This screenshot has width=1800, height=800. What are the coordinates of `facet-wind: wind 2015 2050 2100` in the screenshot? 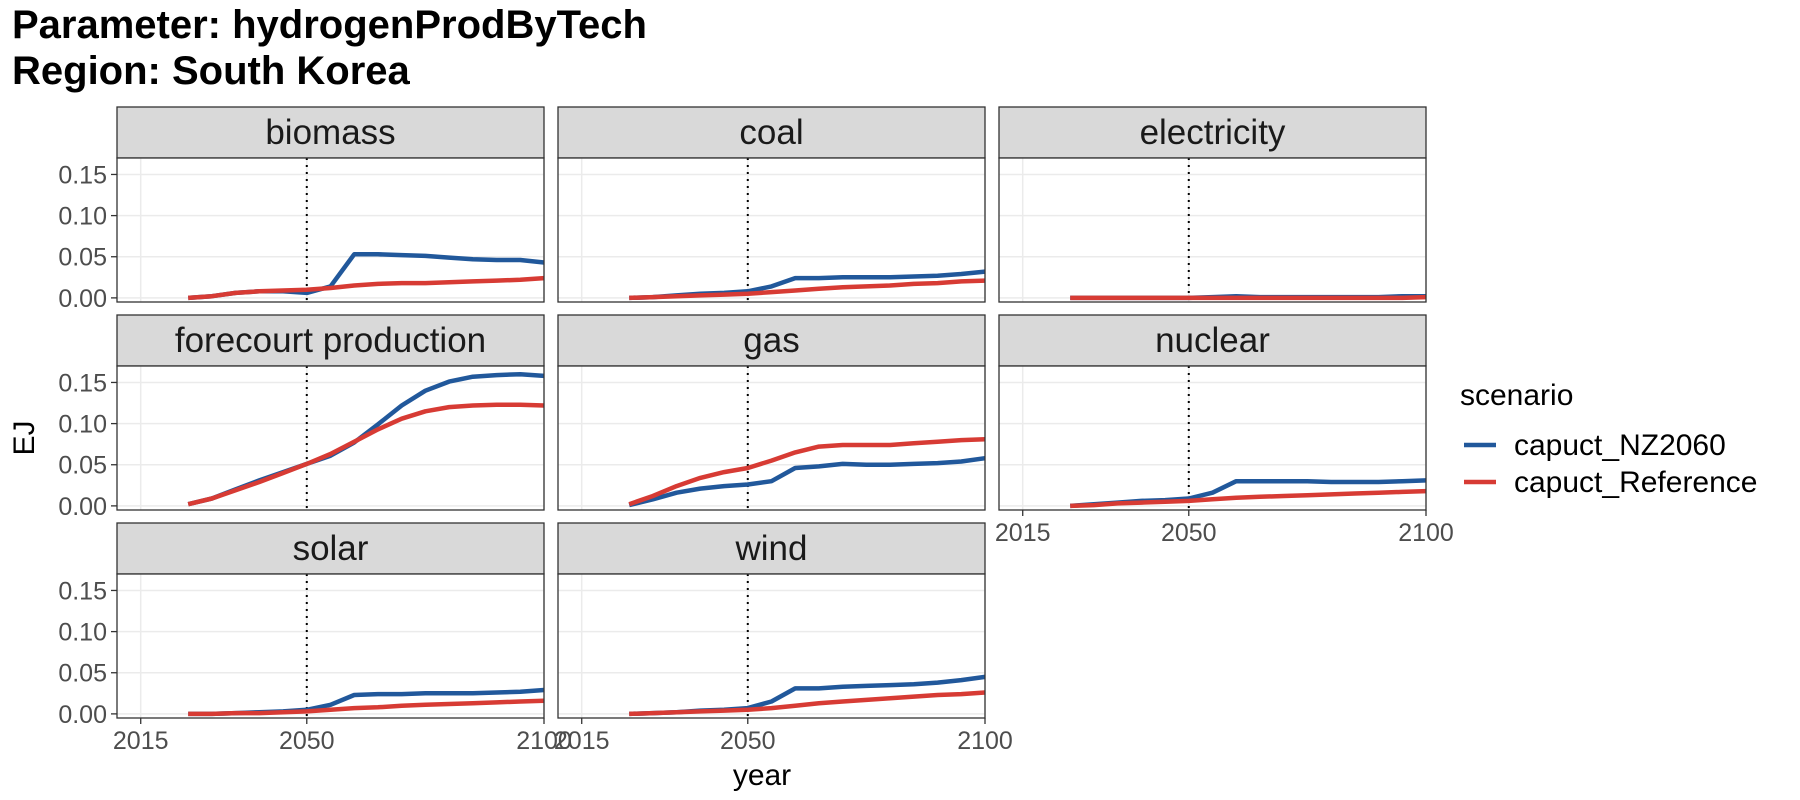 It's located at (783, 638).